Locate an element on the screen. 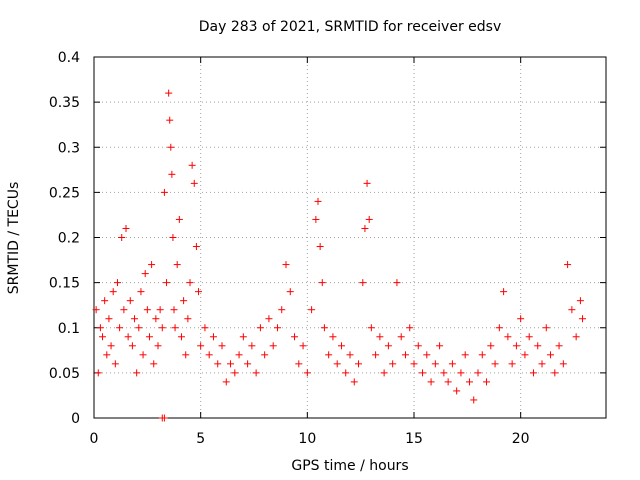 The width and height of the screenshot is (640, 480). y-tick-label: 0 is located at coordinates (75, 419).